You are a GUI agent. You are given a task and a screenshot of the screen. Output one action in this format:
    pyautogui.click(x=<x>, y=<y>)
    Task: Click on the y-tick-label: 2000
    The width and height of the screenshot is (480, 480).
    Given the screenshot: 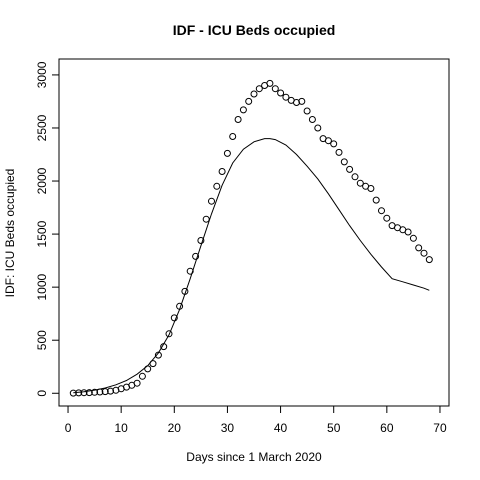 What is the action you would take?
    pyautogui.click(x=42, y=180)
    